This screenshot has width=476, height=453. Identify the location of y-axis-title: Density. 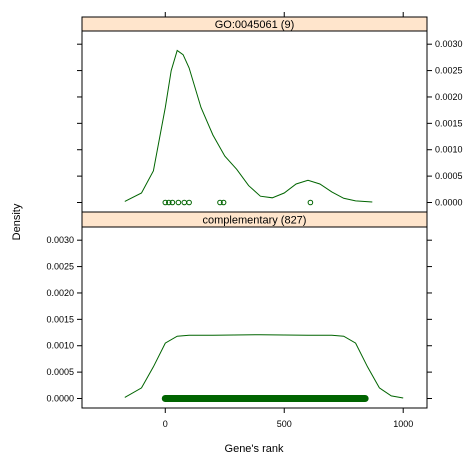
(17, 221).